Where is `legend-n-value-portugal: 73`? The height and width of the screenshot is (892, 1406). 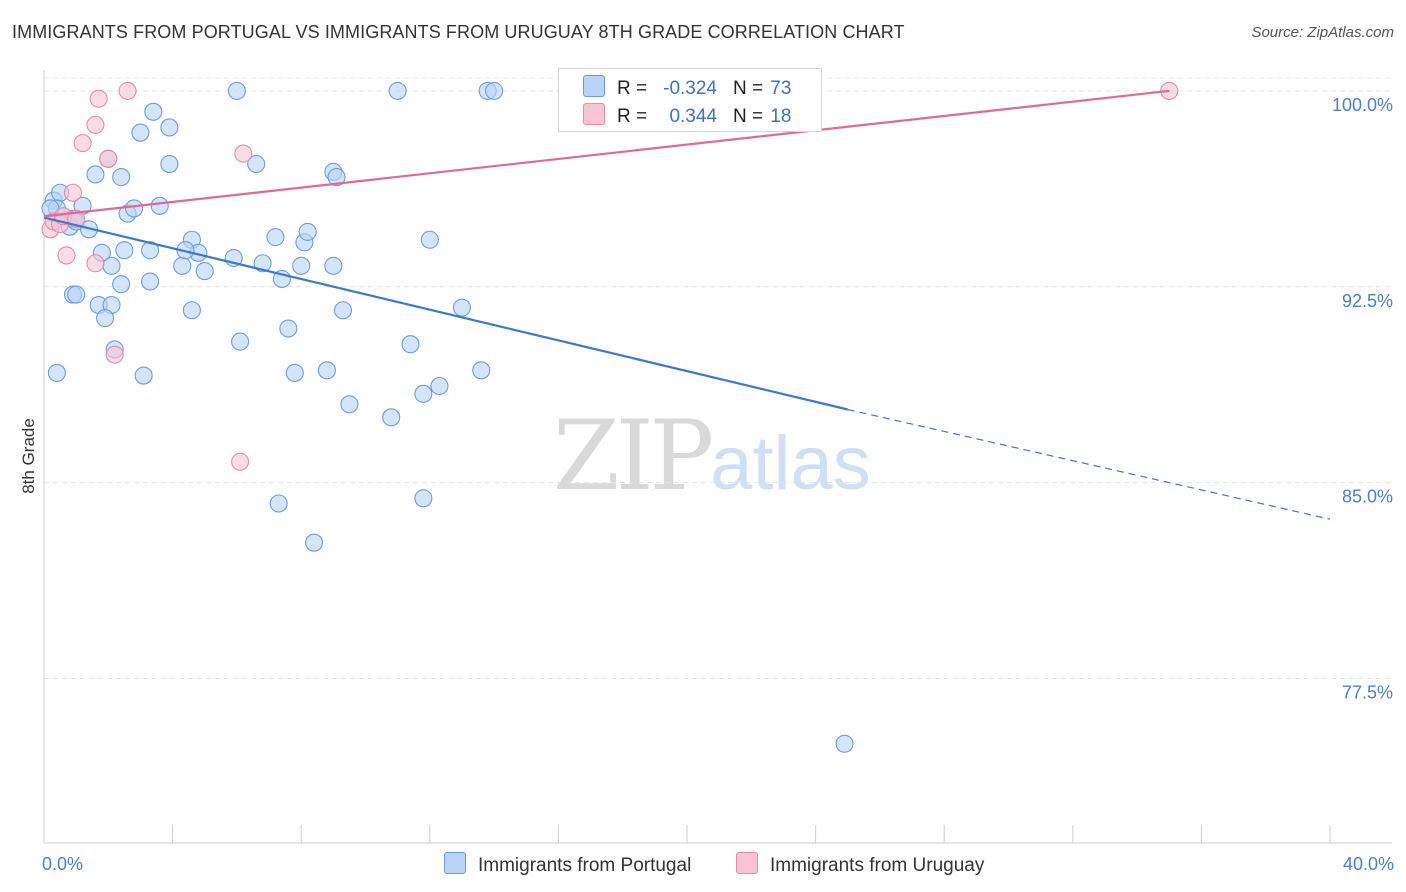 legend-n-value-portugal: 73 is located at coordinates (781, 88).